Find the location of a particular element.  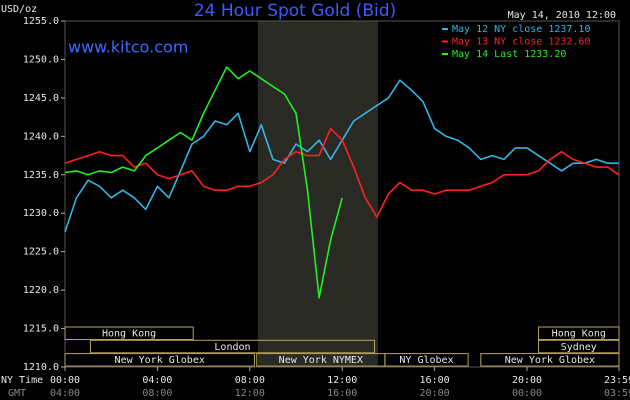

session-label: Sydney is located at coordinates (579, 347).